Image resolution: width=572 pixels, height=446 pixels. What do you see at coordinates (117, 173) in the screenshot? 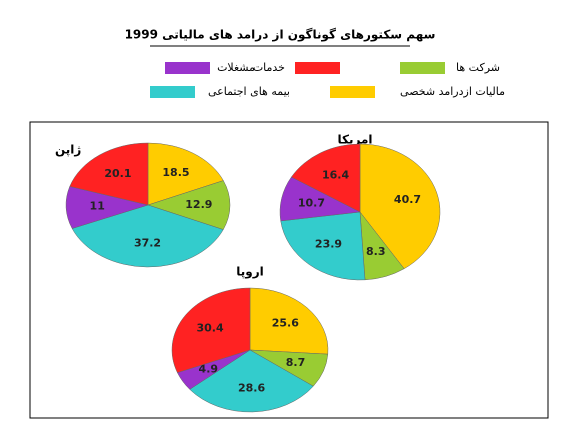
I see `value-label: 20.1` at bounding box center [117, 173].